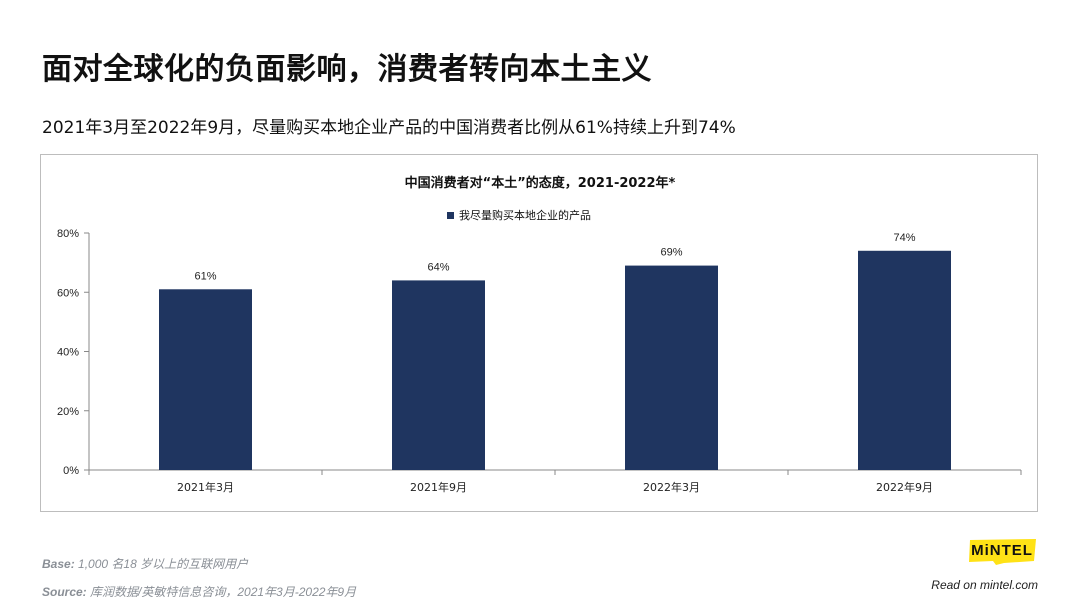 This screenshot has height=608, width=1080. I want to click on chart-title: 中国消费者对“本土”的态度，2021-2022年*, so click(540, 183).